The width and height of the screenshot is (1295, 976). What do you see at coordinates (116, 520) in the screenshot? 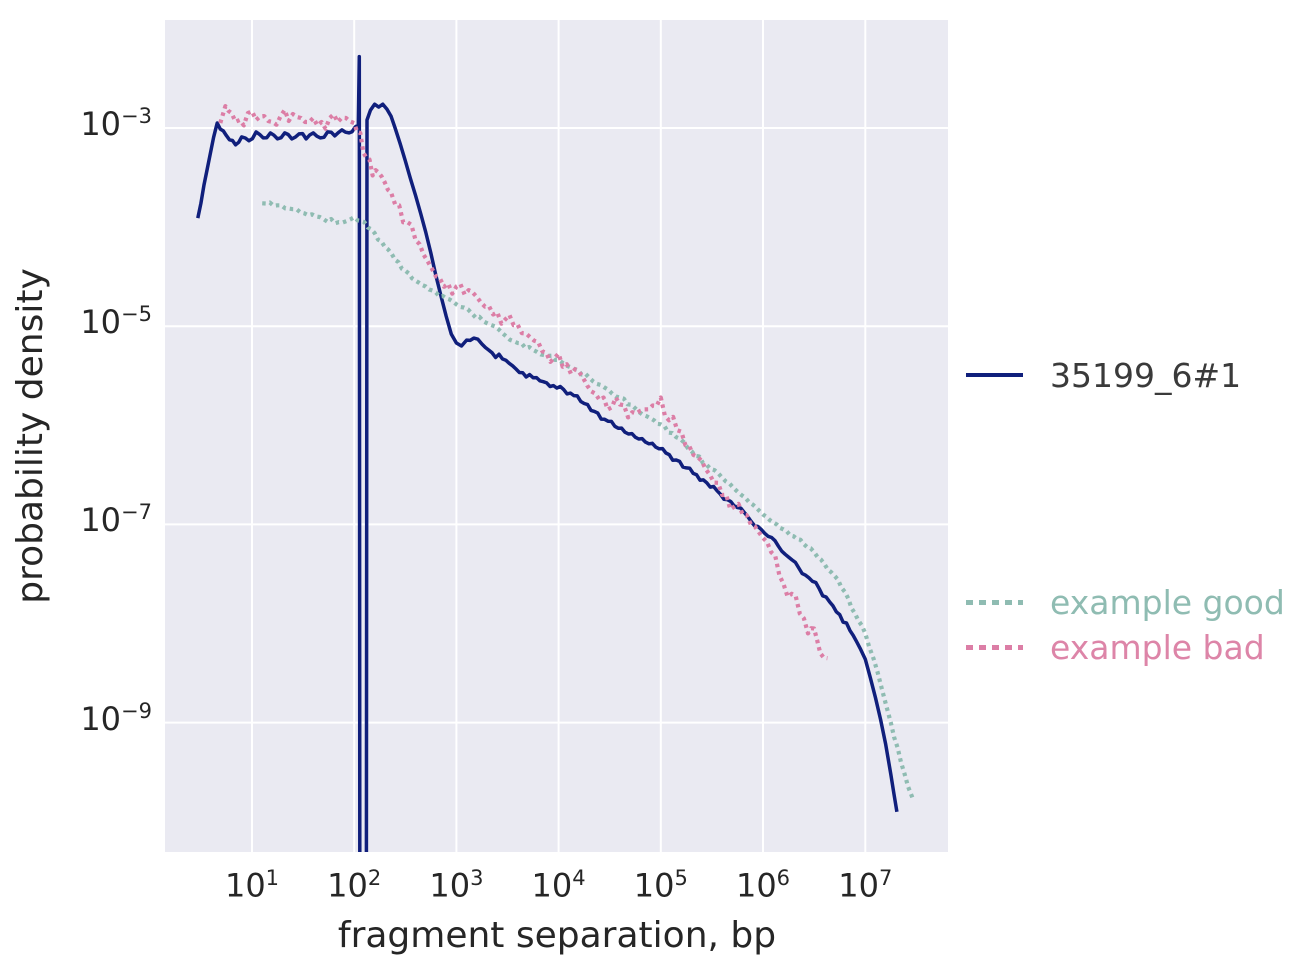
I see `y-tick-label: 10⁻⁷` at bounding box center [116, 520].